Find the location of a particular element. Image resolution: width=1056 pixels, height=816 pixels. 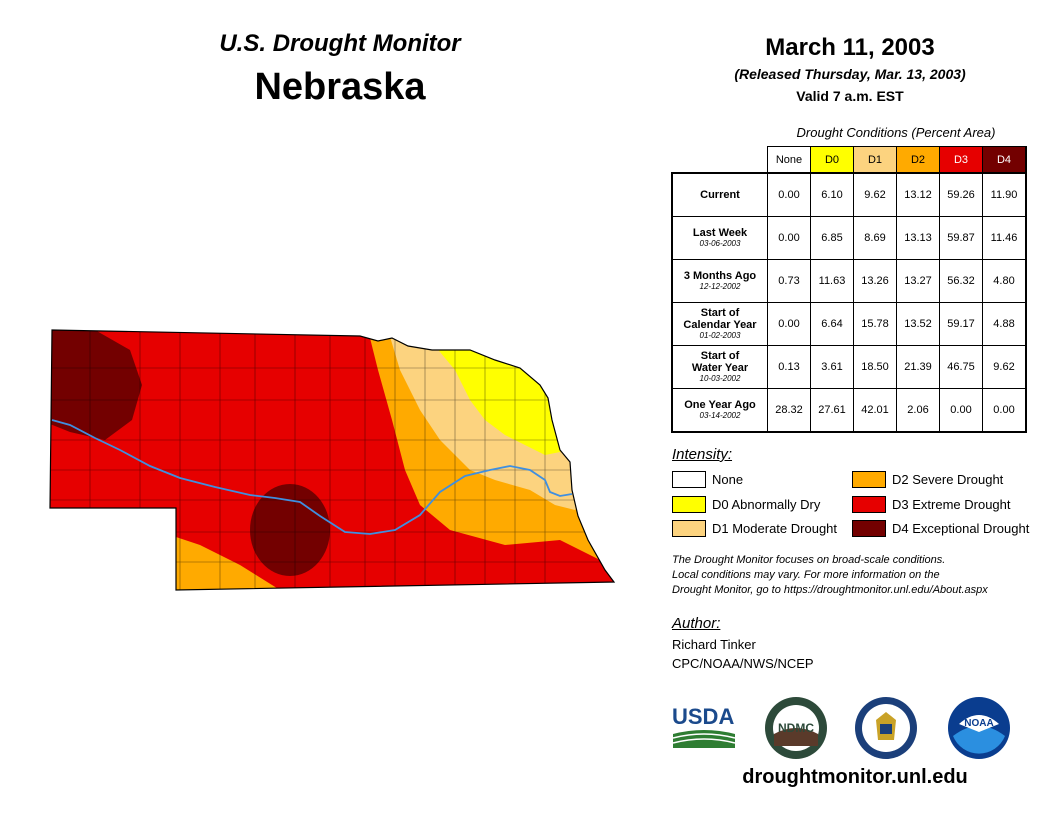

d2-southwest-area is located at coordinates (225, 562).